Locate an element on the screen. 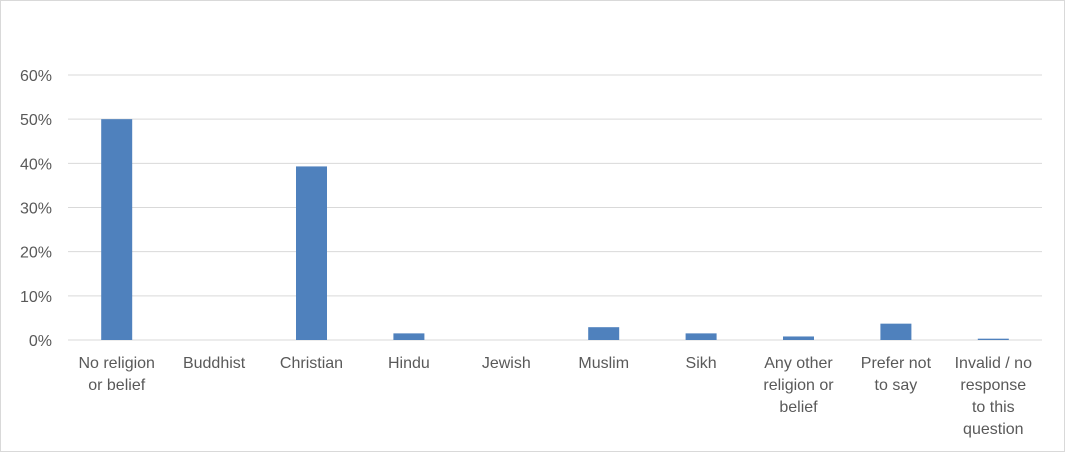 The height and width of the screenshot is (452, 1065). x-tick-label: Hindu is located at coordinates (409, 363).